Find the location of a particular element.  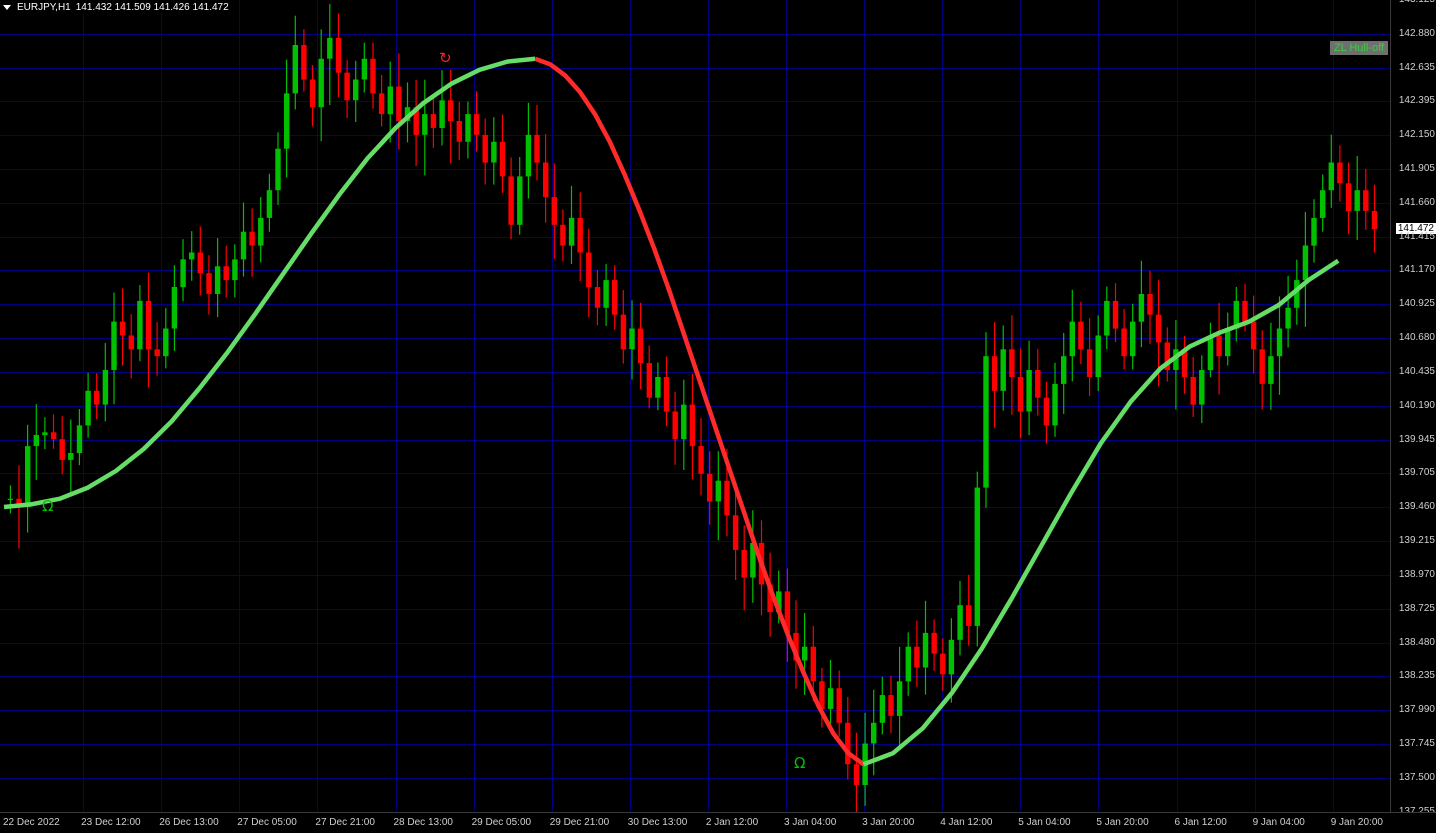

price-tick: 141.415 is located at coordinates (1416, 236).